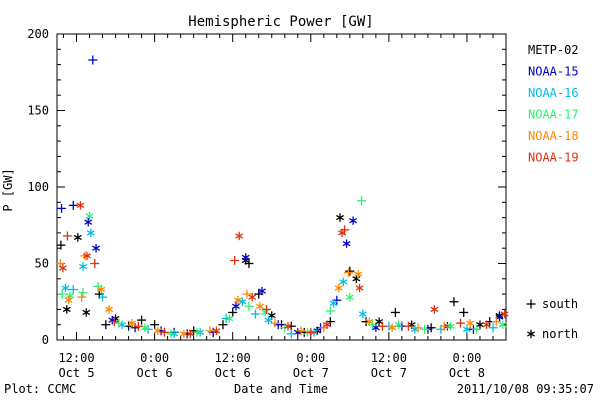  Describe the element at coordinates (560, 334) in the screenshot. I see `legend-marker-label: north` at that location.